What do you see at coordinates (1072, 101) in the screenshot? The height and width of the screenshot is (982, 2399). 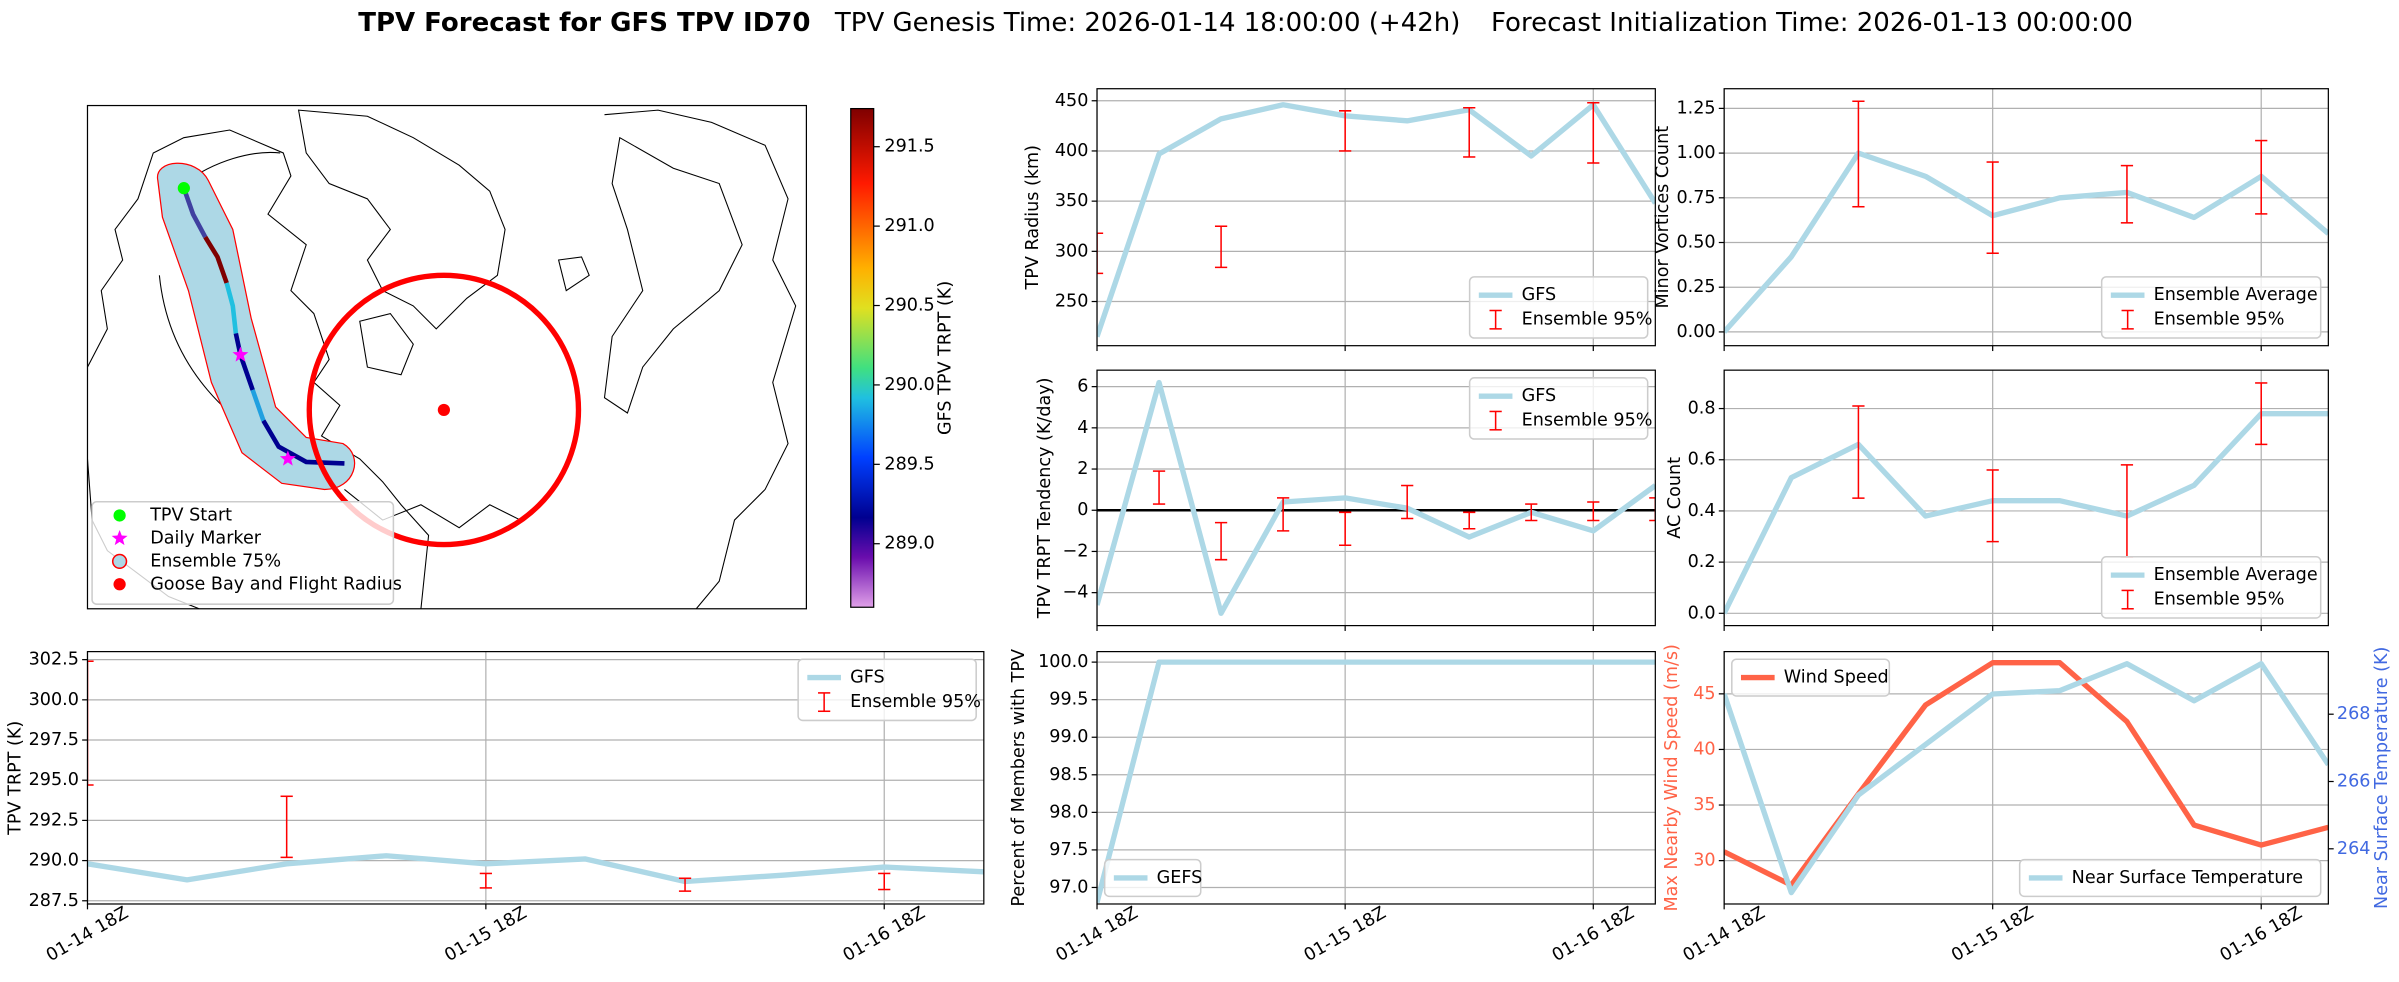 I see `y-tick-label: 450` at bounding box center [1072, 101].